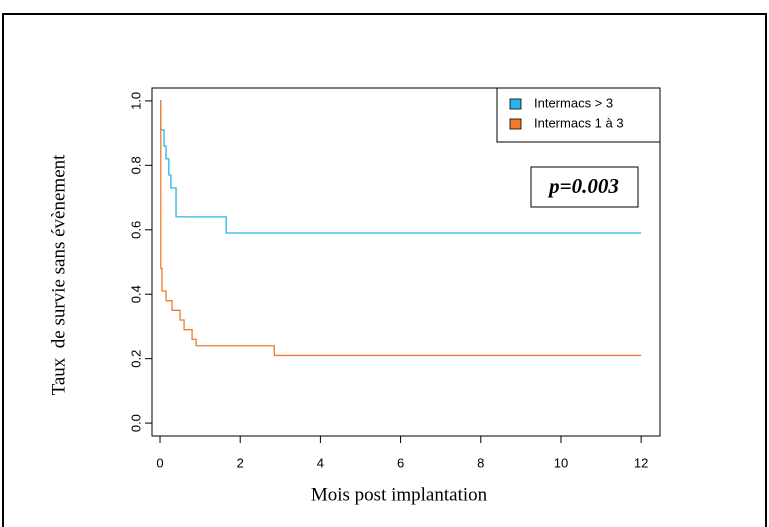  I want to click on x-axis-label: Mois post implantation, so click(399, 494).